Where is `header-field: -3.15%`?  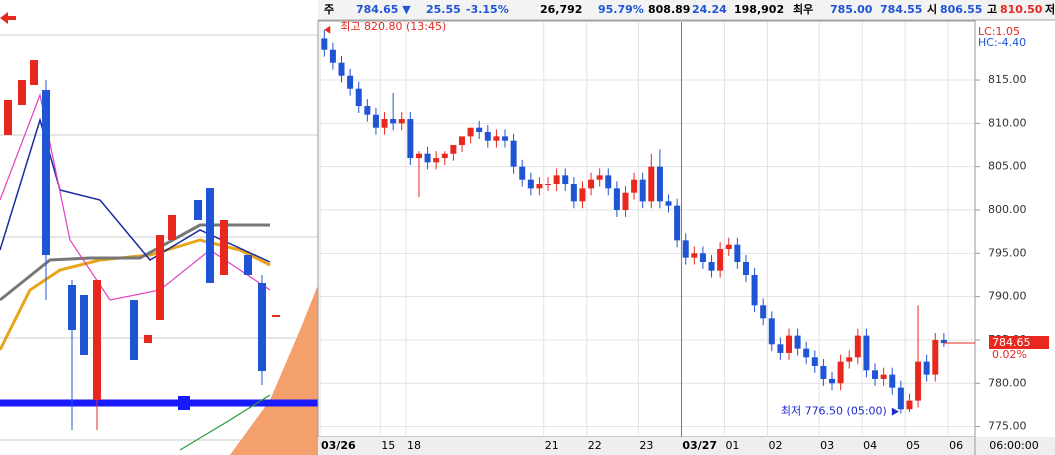
header-field: -3.15% is located at coordinates (487, 9).